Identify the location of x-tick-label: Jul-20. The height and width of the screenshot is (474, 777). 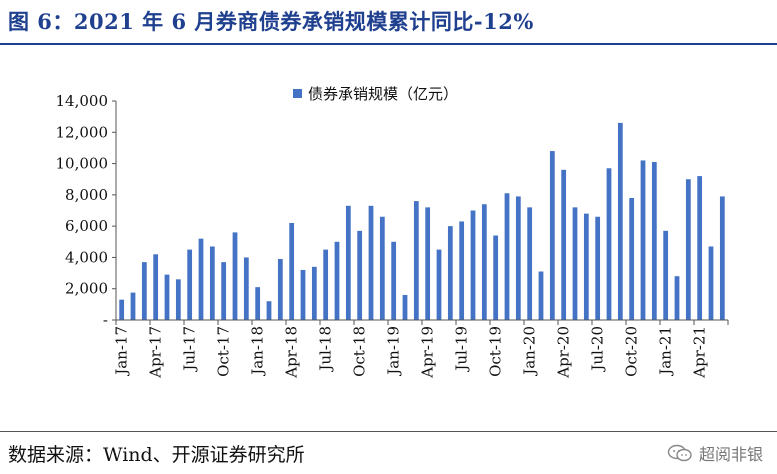
(598, 349).